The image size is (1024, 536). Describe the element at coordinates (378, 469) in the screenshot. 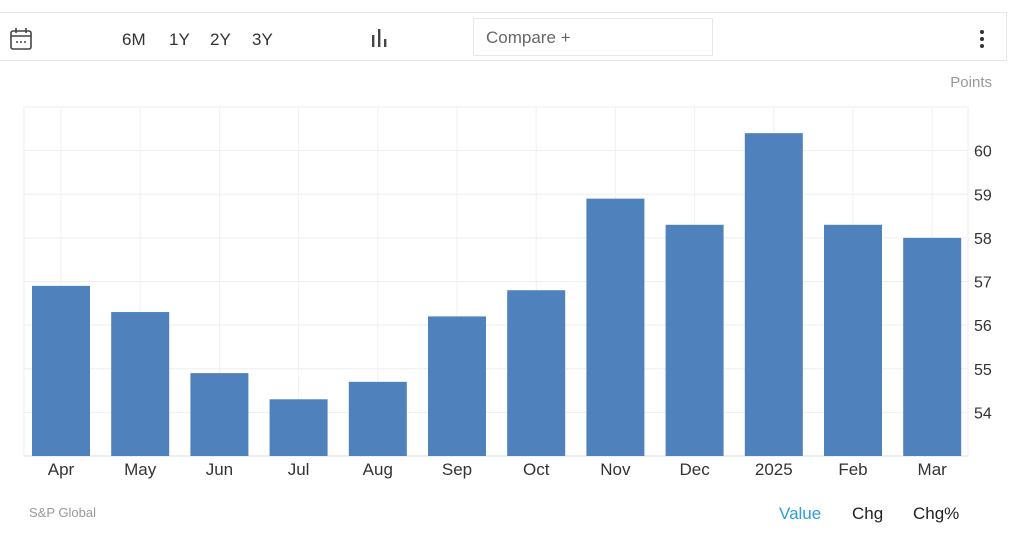

I see `x-tick-label: Aug` at that location.